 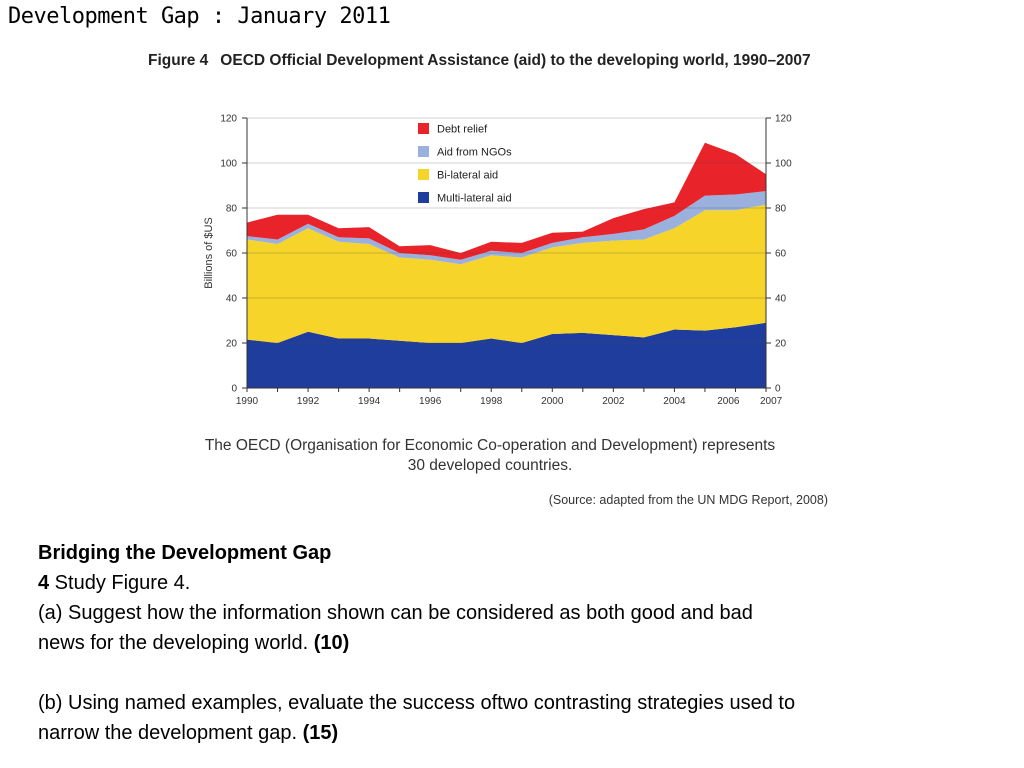 What do you see at coordinates (199, 16) in the screenshot?
I see `slide-title: Development Gap : January 2011` at bounding box center [199, 16].